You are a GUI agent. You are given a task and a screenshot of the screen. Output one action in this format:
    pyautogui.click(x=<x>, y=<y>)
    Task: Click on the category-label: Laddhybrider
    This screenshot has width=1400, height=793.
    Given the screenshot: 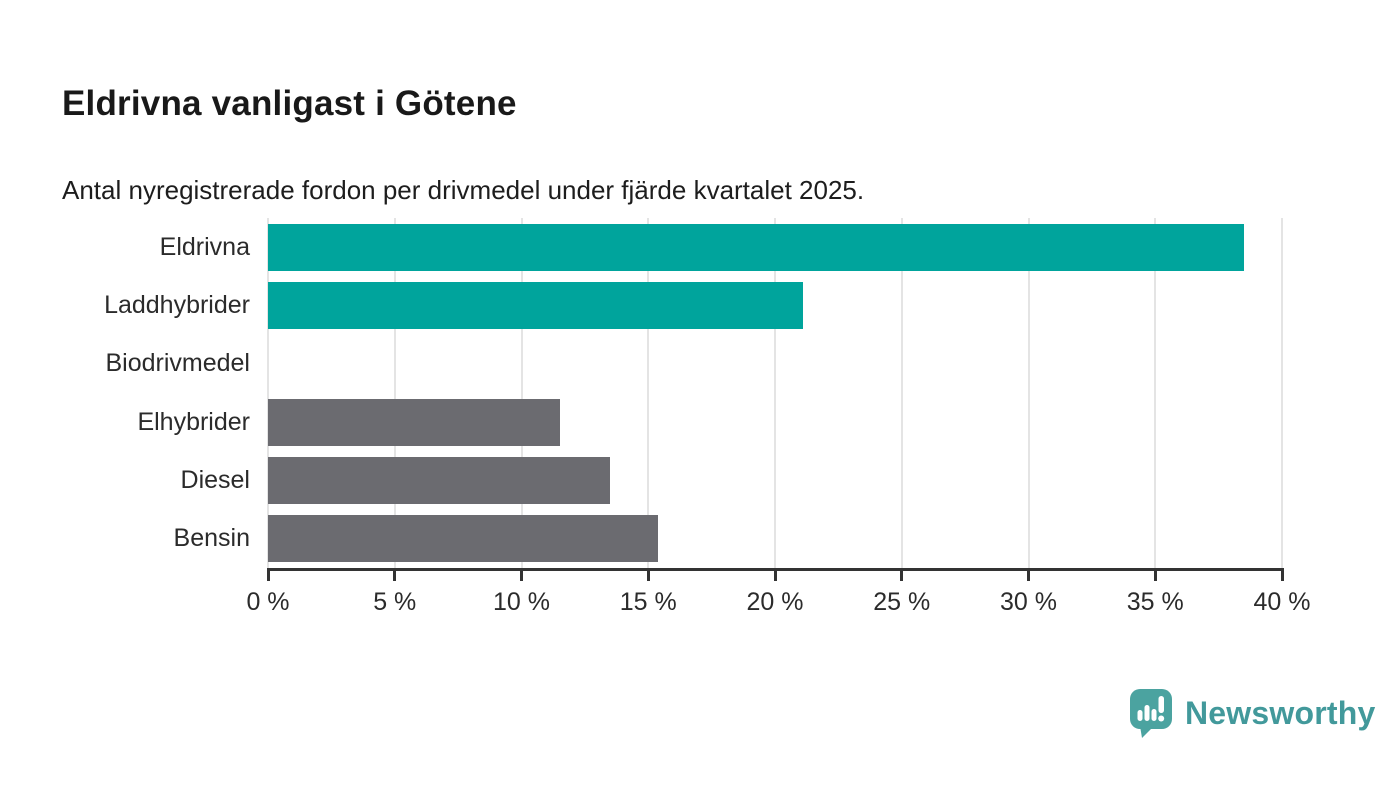 What is the action you would take?
    pyautogui.click(x=177, y=304)
    